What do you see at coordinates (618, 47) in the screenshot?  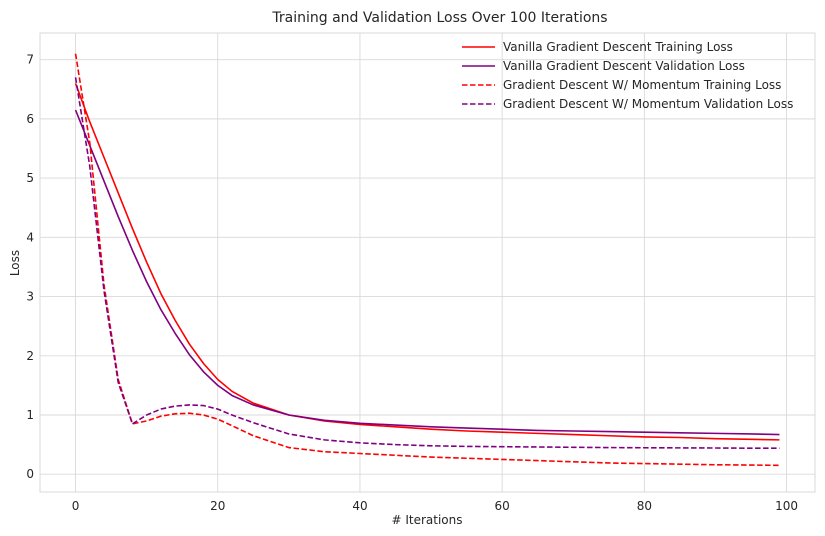 I see `legend-label-1: Vanilla Gradient Descent Training Loss` at bounding box center [618, 47].